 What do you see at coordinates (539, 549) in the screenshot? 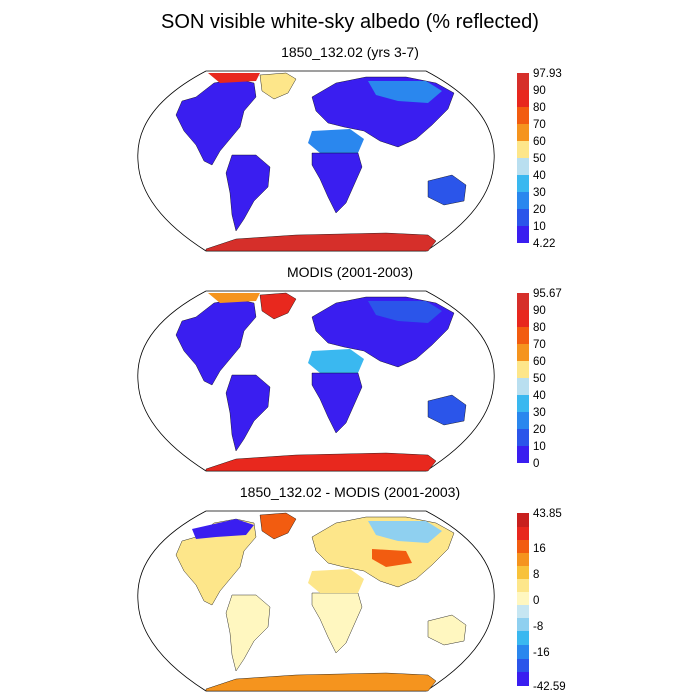
I see `colorbar-label: 16` at bounding box center [539, 549].